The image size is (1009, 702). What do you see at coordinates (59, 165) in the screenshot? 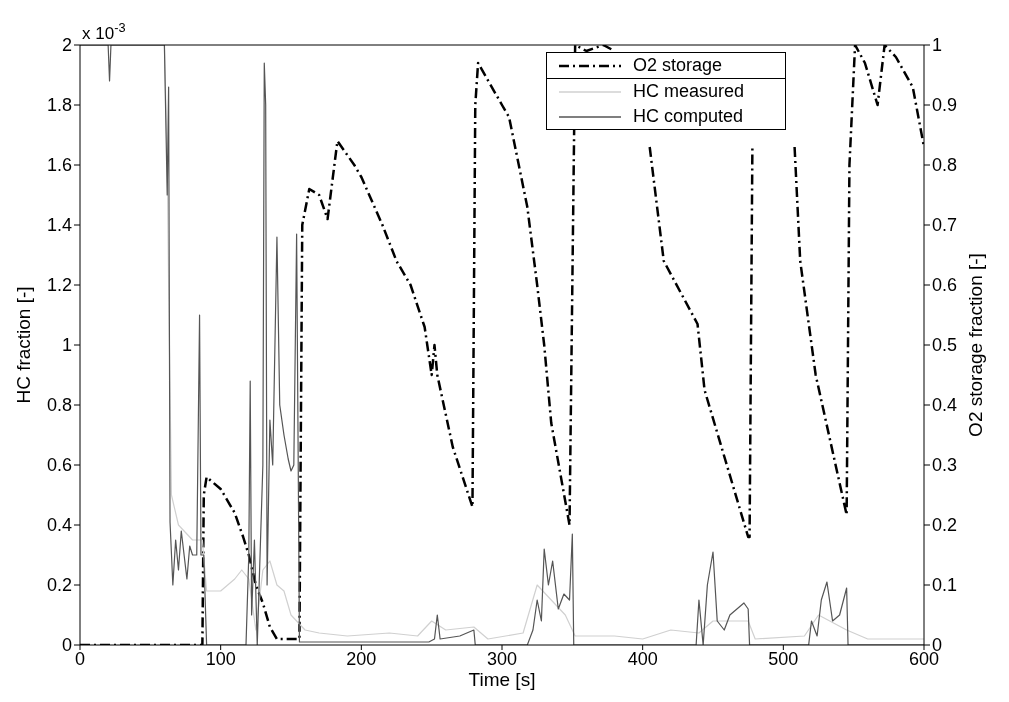
I see `y-tick-label: 1.6` at bounding box center [59, 165].